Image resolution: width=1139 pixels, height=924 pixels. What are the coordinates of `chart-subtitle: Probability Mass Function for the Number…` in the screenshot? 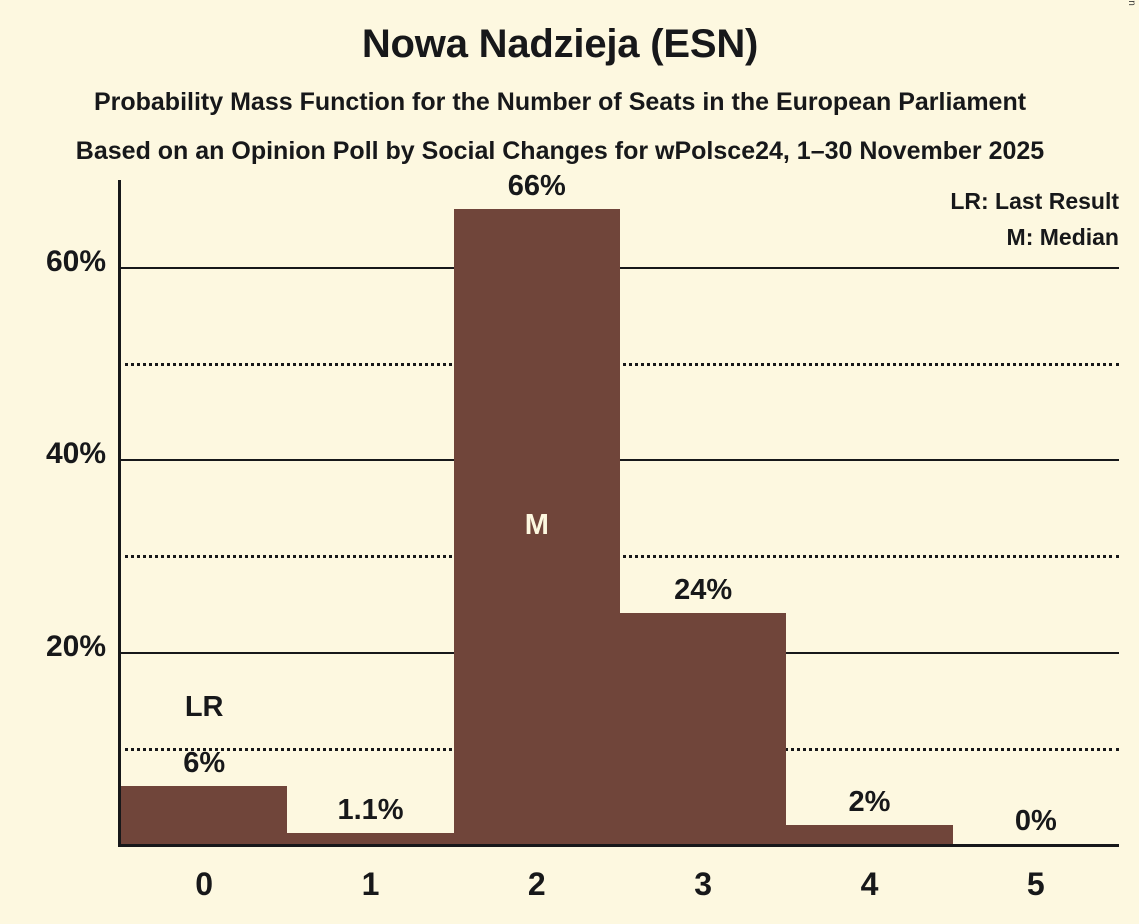 It's located at (560, 102).